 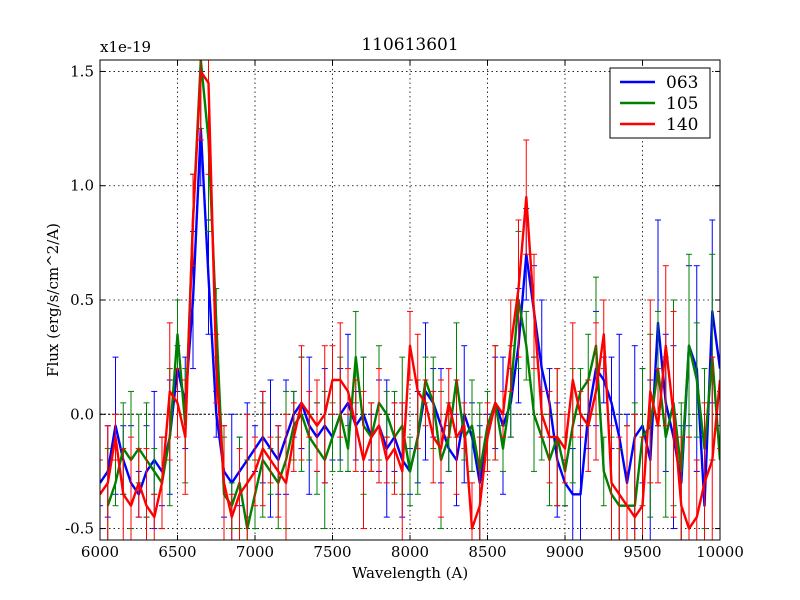 What do you see at coordinates (100, 552) in the screenshot?
I see `x-tick-label: 6000` at bounding box center [100, 552].